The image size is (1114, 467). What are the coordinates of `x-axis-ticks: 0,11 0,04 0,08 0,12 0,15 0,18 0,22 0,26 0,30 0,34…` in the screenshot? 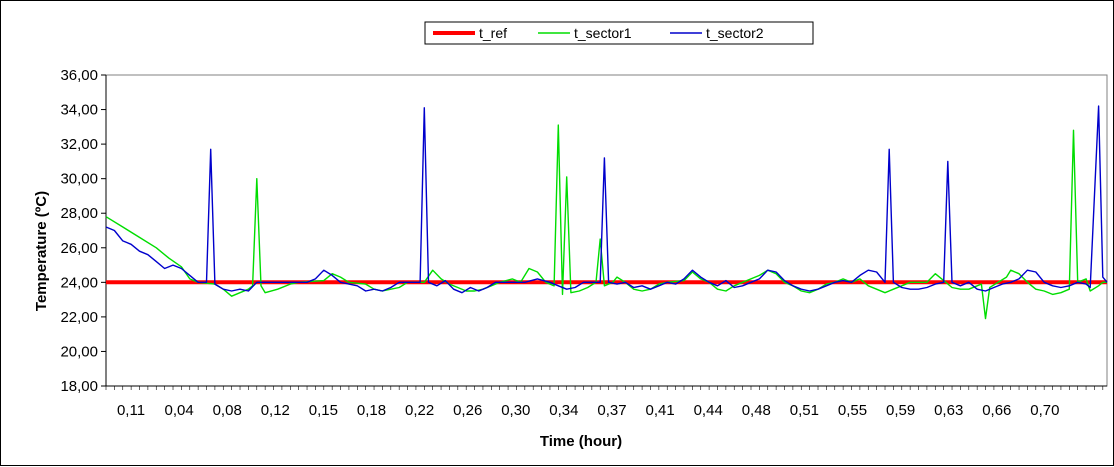 It's located at (606, 402).